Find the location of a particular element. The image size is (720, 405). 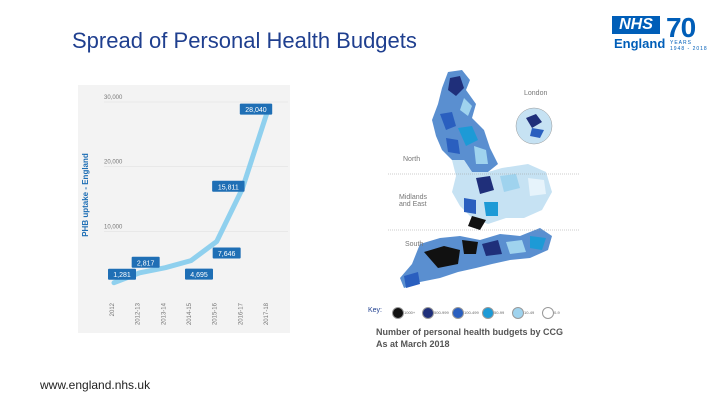

y-axis-label: PHB uptake - England is located at coordinates (85, 195).